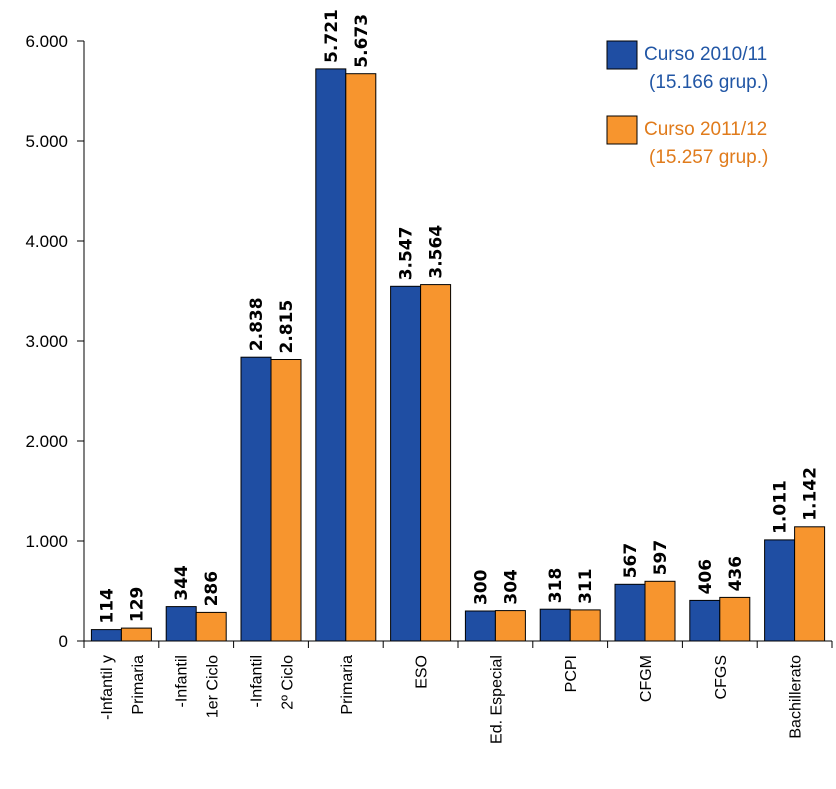 This screenshot has height=789, width=836. I want to click on x-category-label: 1er Ciclo, so click(213, 686).